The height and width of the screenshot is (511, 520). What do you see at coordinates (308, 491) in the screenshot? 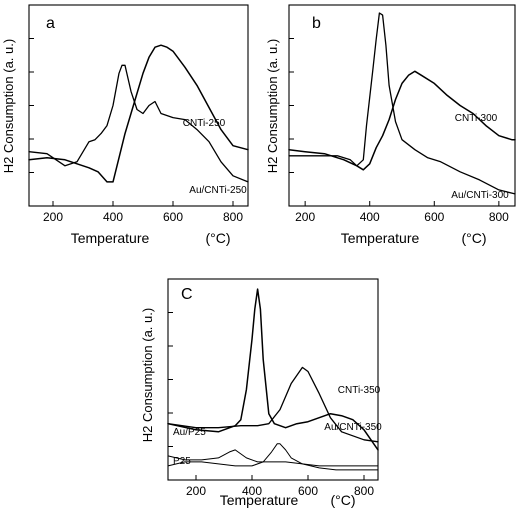
I see `x-tick-label-c-600: 600` at bounding box center [308, 491].